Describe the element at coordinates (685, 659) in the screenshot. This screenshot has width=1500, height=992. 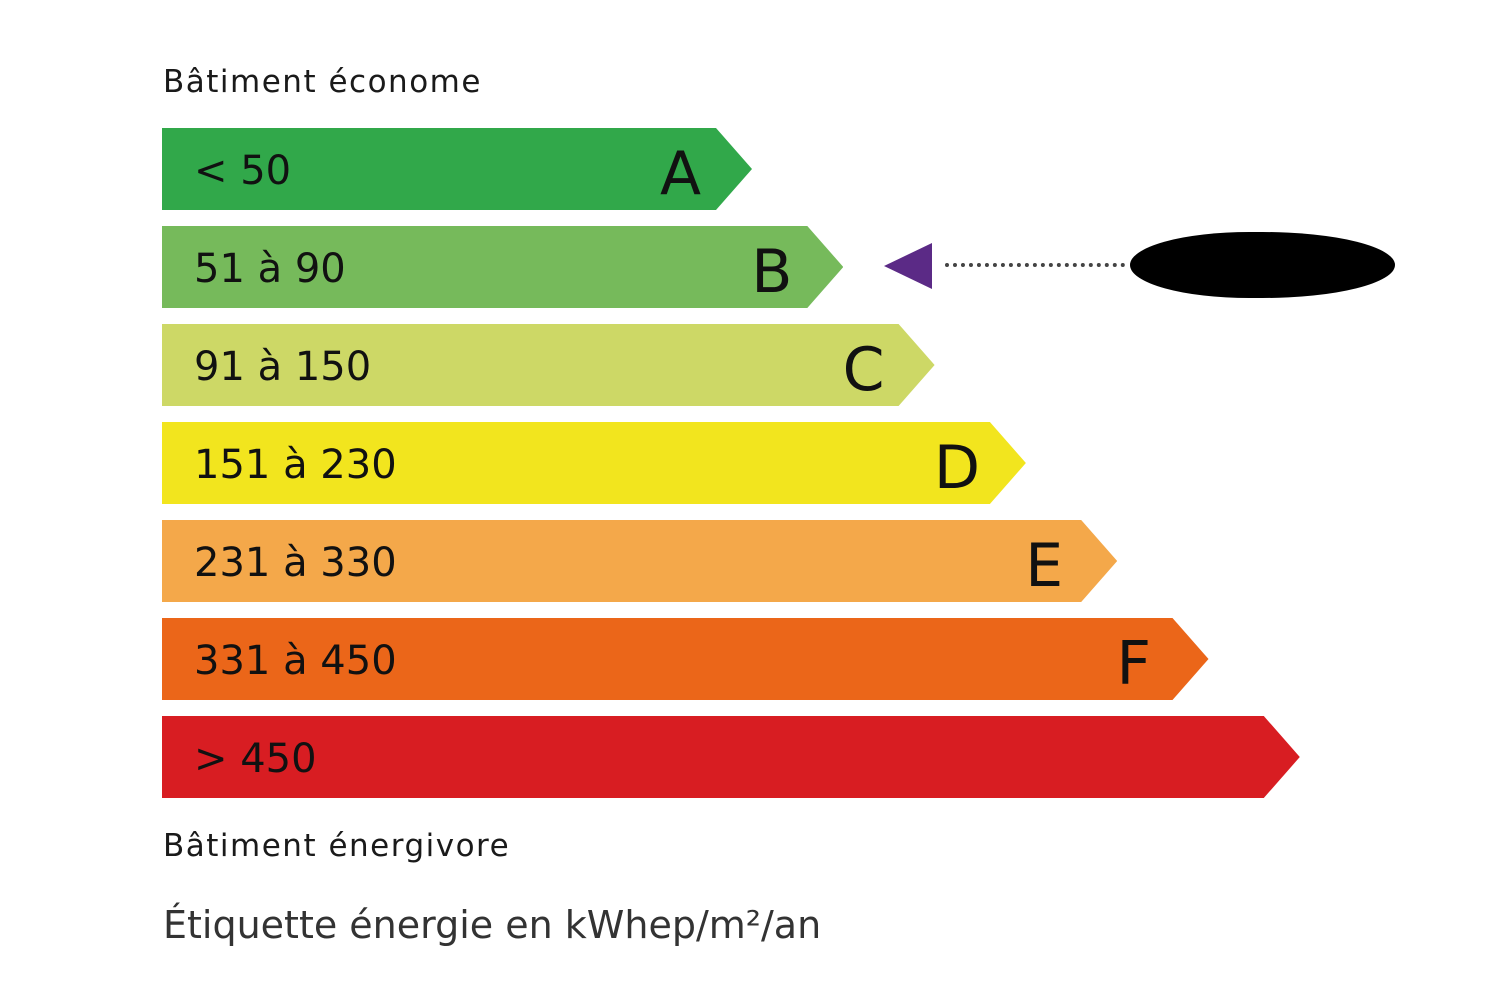
I see `energy-class-bar: 331 à 450 F` at that location.